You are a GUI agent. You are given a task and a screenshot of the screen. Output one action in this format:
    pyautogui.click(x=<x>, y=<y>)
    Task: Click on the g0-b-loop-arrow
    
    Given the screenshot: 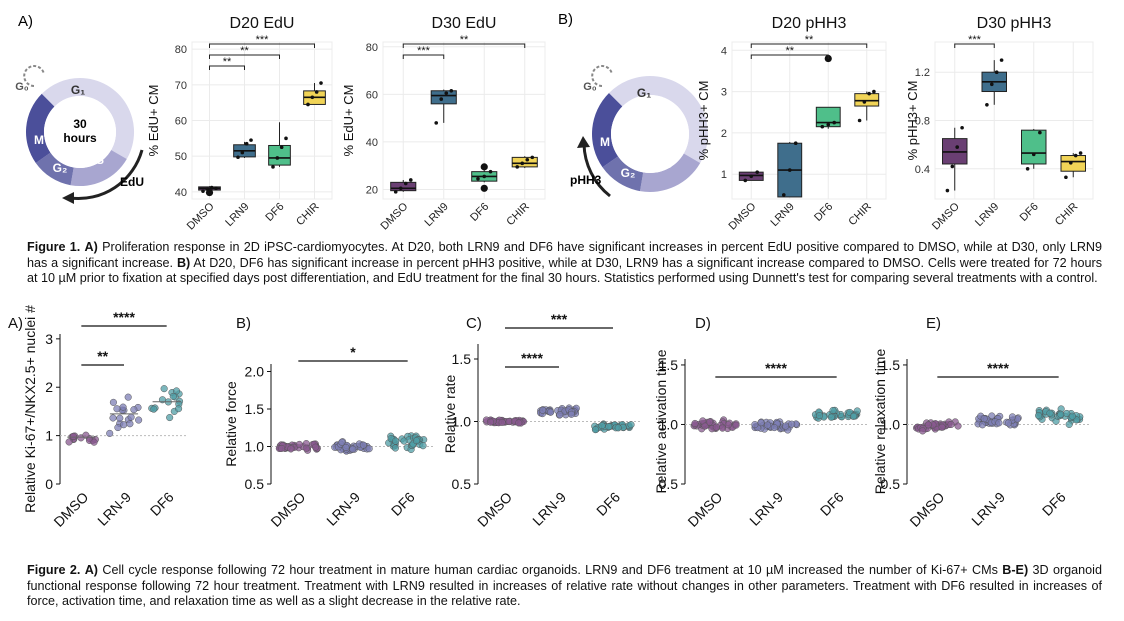 What is the action you would take?
    pyautogui.click(x=602, y=76)
    